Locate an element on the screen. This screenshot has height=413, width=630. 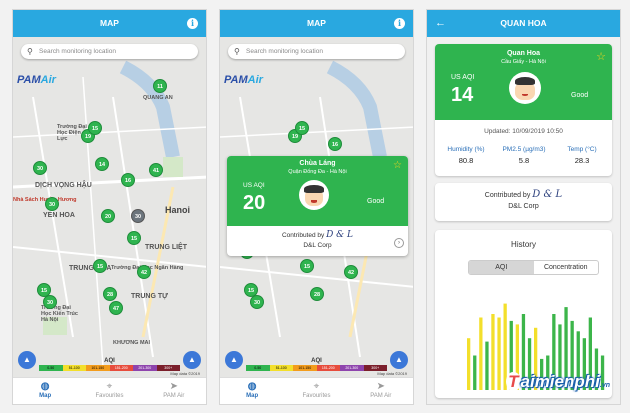
history-chart is located at coordinates (536, 346).